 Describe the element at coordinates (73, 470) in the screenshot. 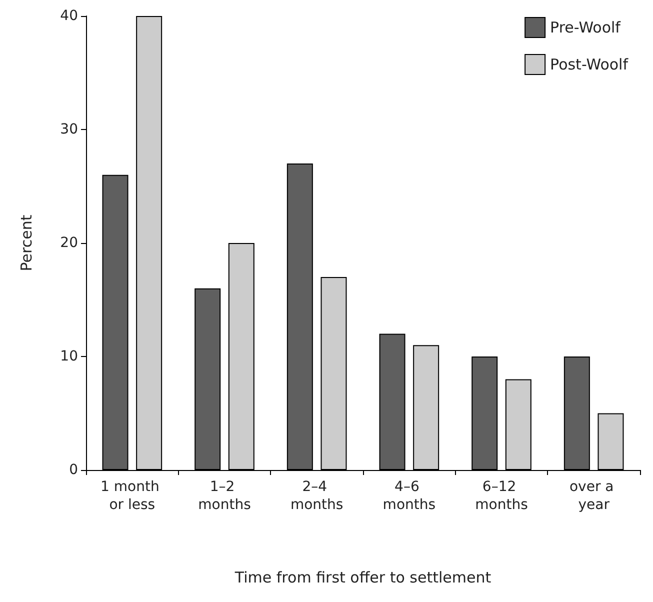

I see `y-tick-label: 0` at that location.